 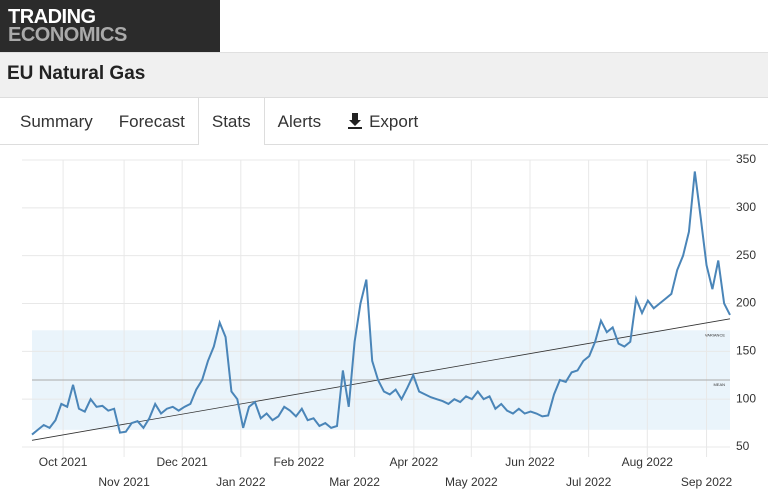 I want to click on logo-line: ECONOMICS, so click(x=67, y=35).